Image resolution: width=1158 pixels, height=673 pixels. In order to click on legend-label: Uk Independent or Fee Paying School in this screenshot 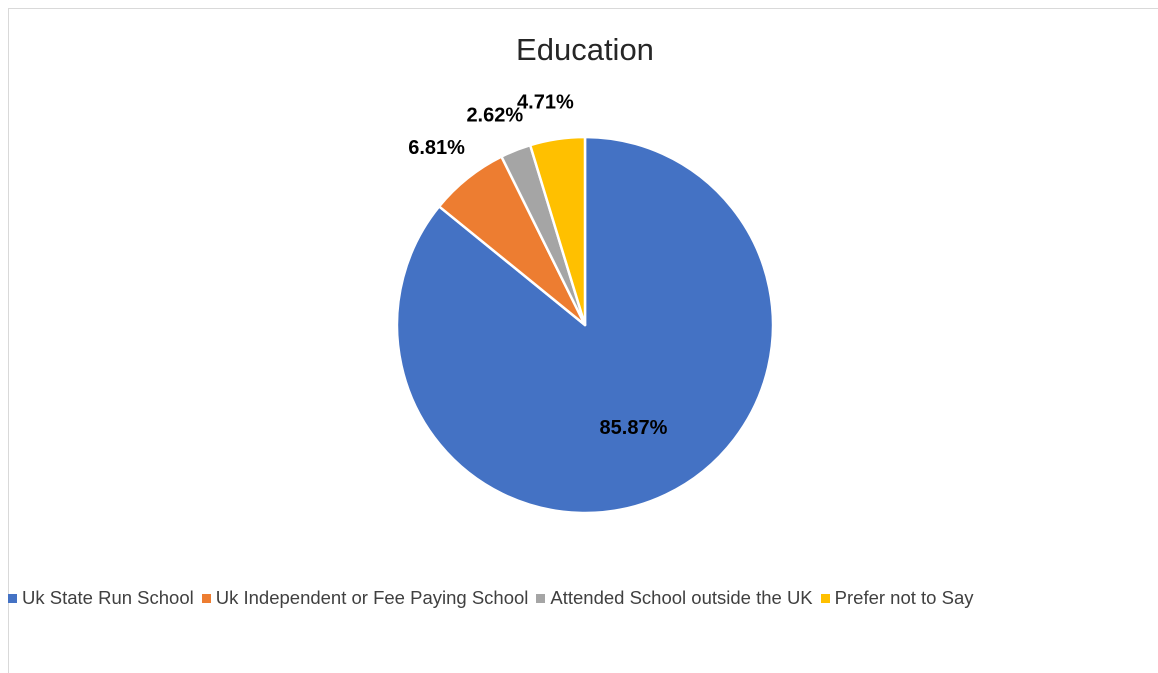, I will do `click(372, 597)`.